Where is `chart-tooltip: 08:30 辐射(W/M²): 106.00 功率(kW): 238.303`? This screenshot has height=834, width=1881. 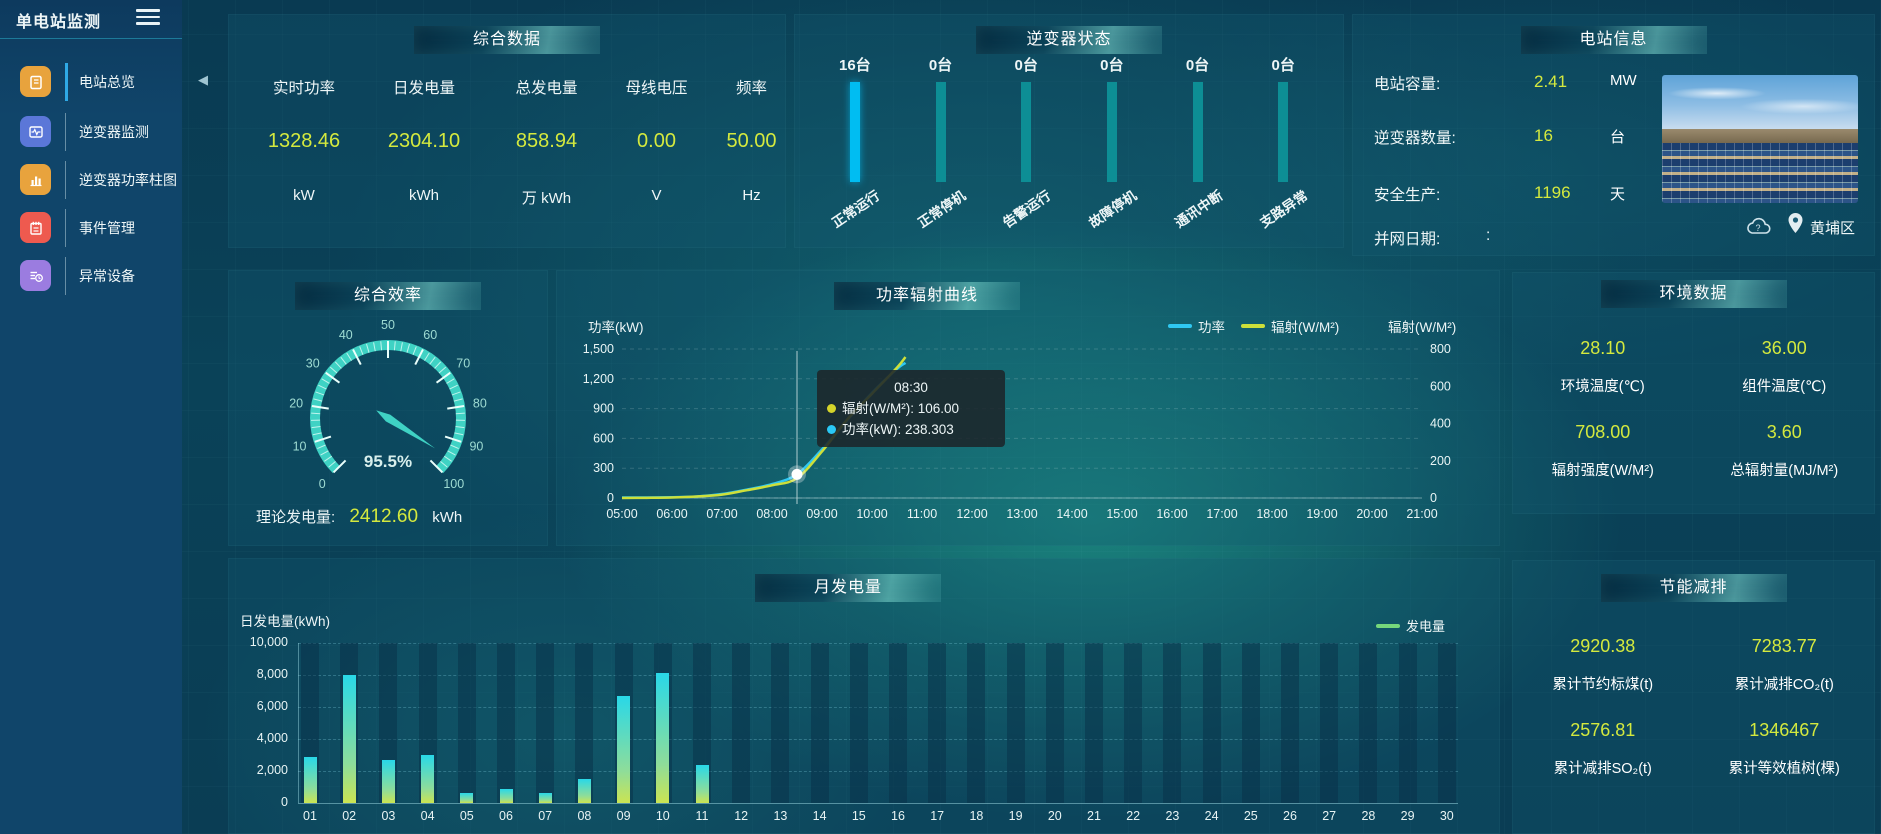
chart-tooltip: 08:30 辐射(W/M²): 106.00 功率(kW): 238.303 is located at coordinates (911, 408).